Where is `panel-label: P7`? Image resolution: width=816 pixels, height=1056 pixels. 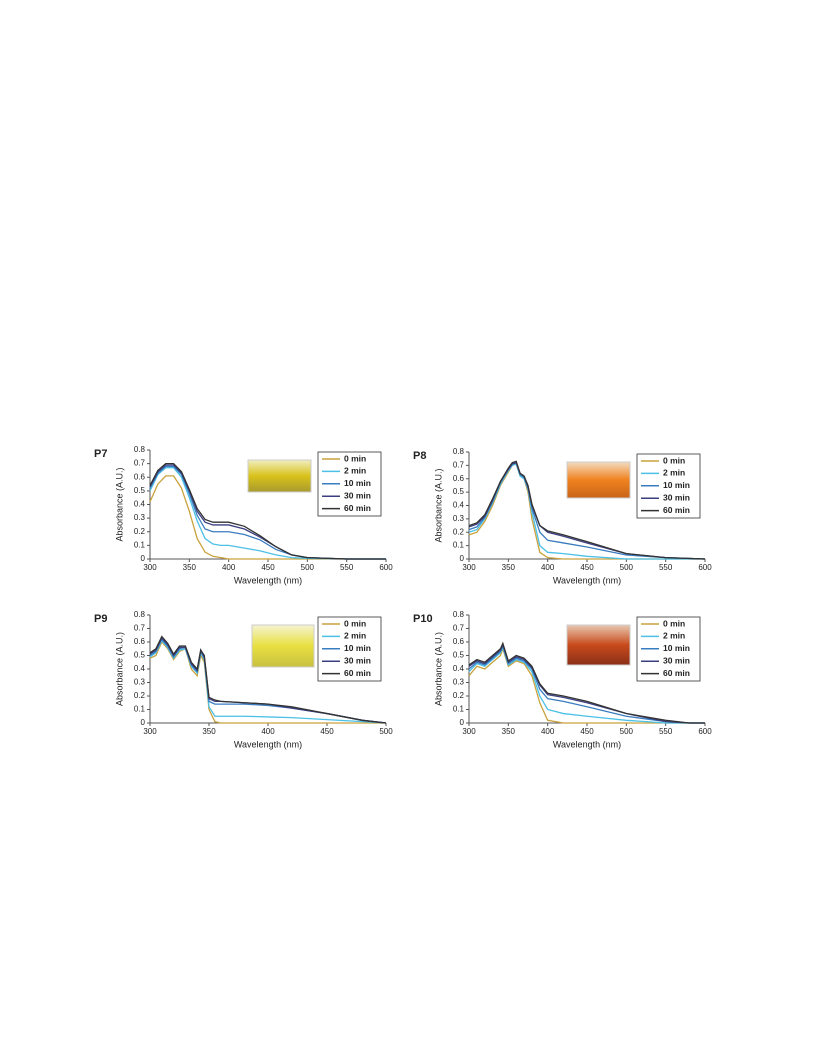
panel-label: P7 is located at coordinates (100, 454).